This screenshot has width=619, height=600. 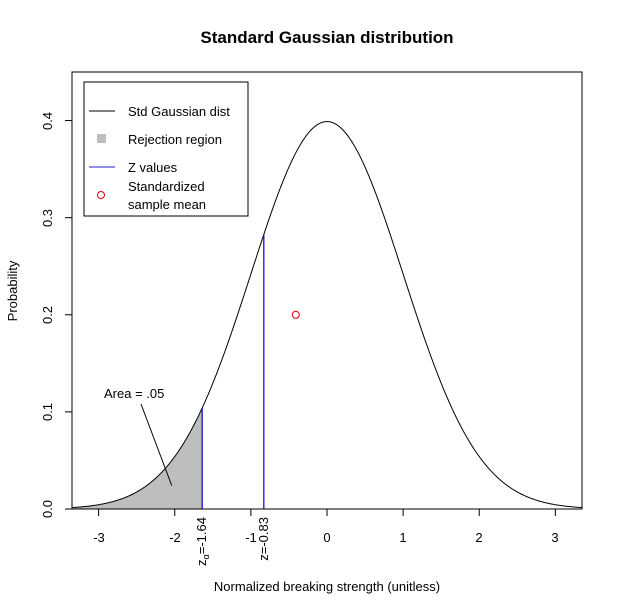 I want to click on legend-box, so click(x=166, y=149).